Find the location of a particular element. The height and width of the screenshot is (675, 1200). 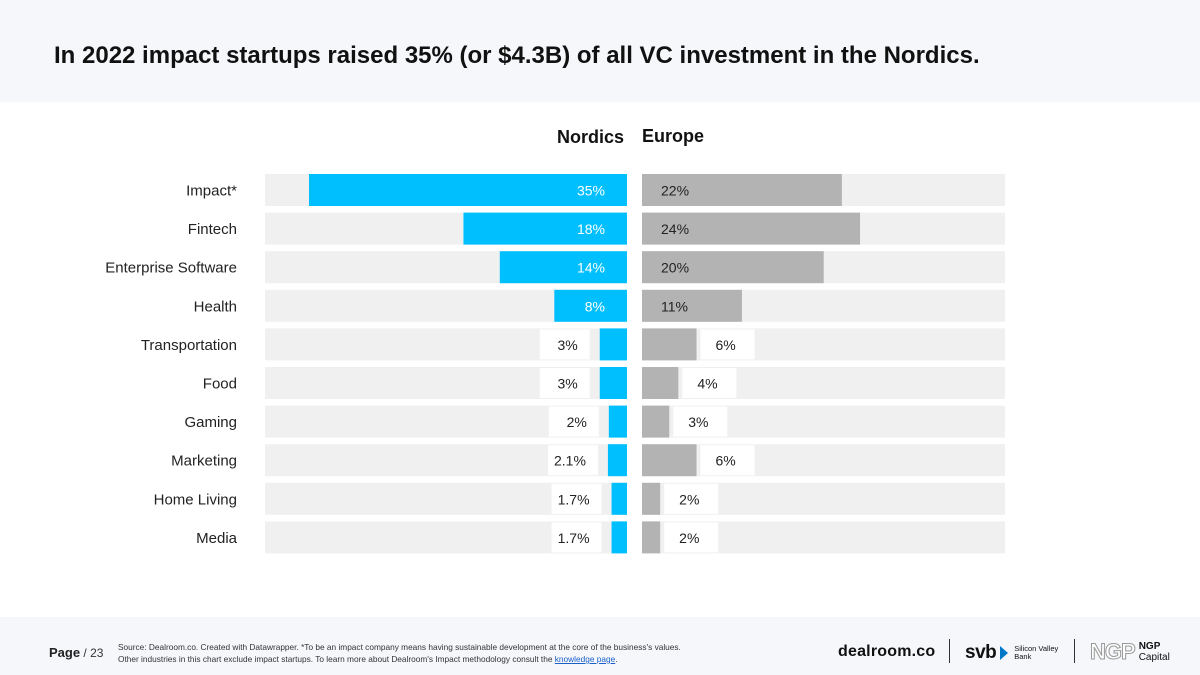

svb-name-line-2: Bank is located at coordinates (1023, 656).